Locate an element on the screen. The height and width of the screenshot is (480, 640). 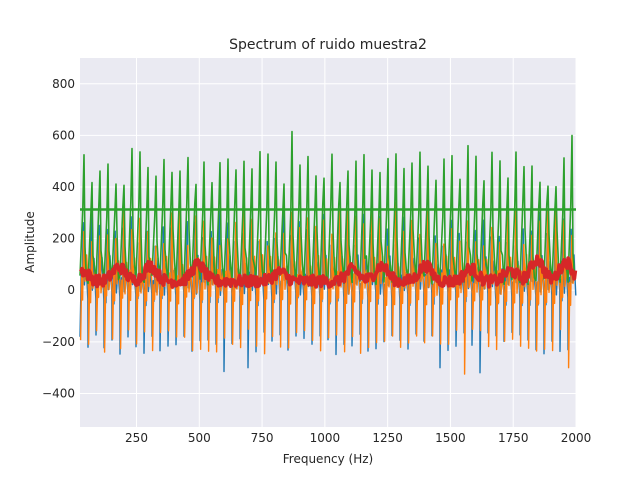
x-tick-label: 2000 is located at coordinates (576, 438).